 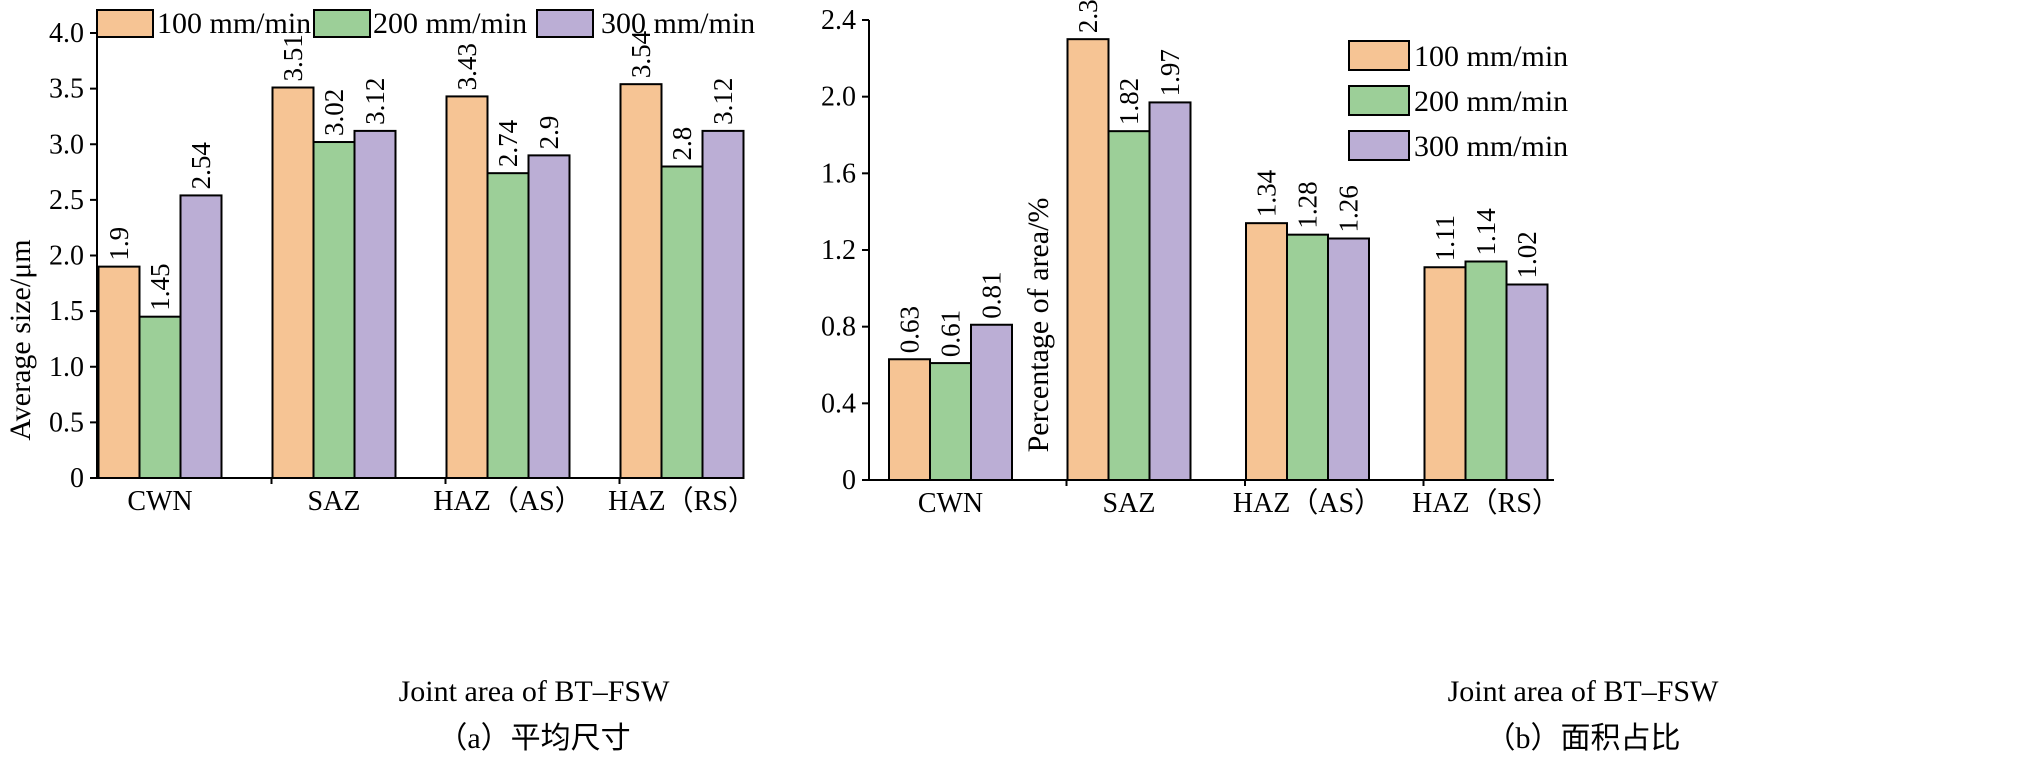 What do you see at coordinates (160, 286) in the screenshot?
I see `chart-a-bar-value-label: 1.45` at bounding box center [160, 286].